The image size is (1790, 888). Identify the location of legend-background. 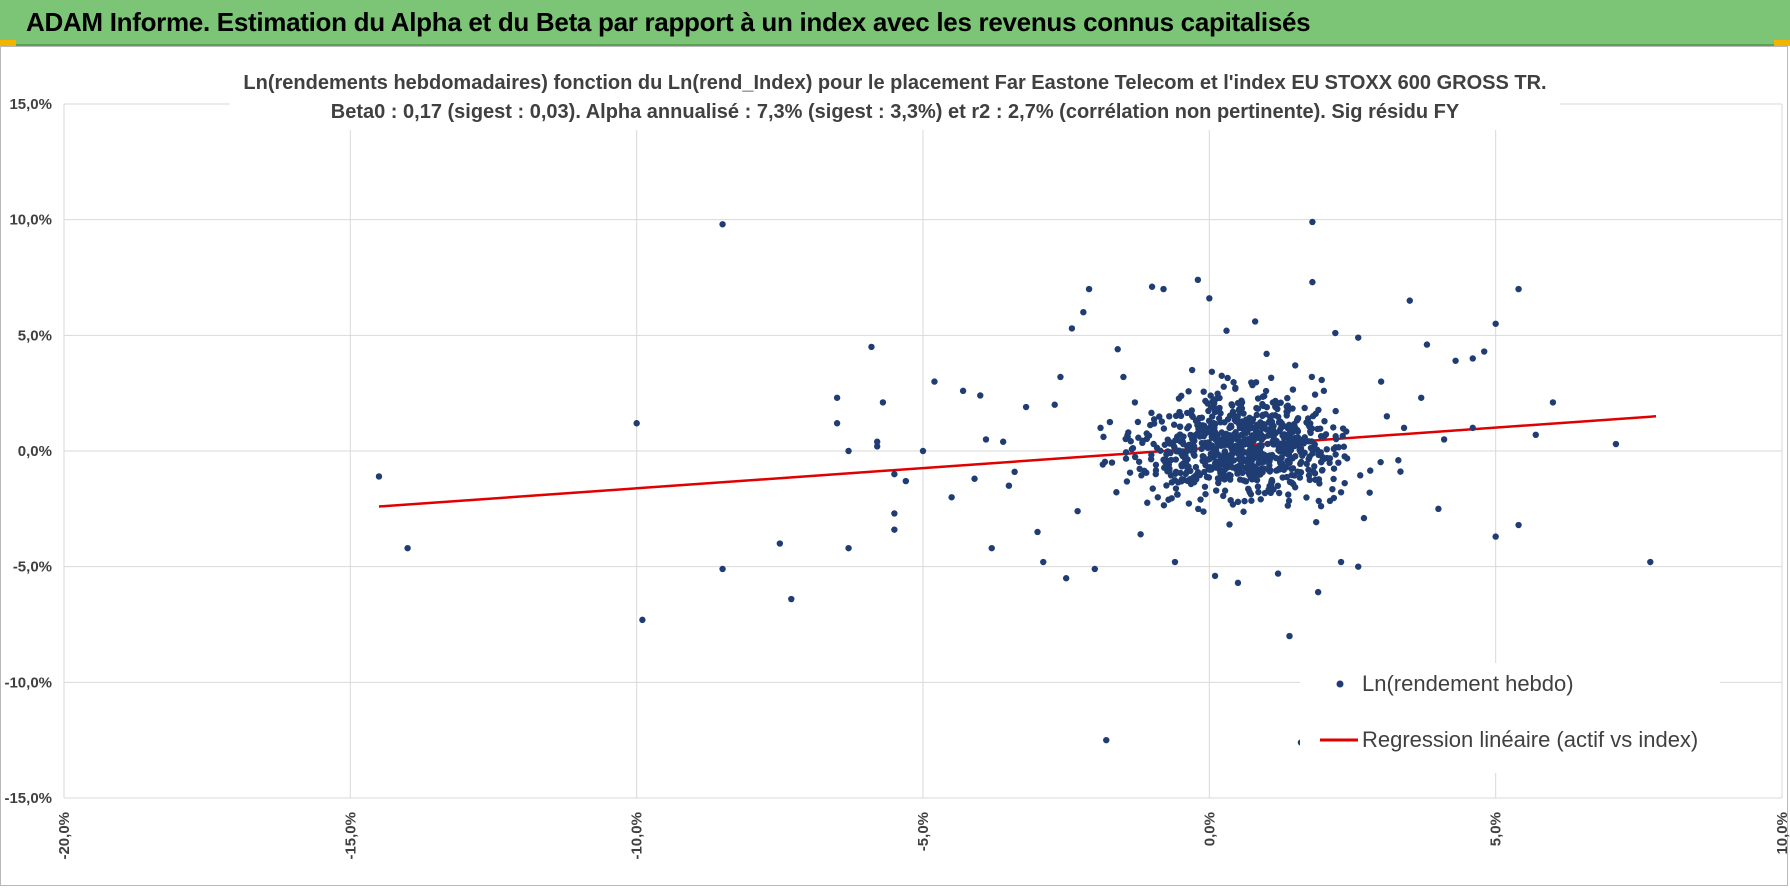
(1510, 718).